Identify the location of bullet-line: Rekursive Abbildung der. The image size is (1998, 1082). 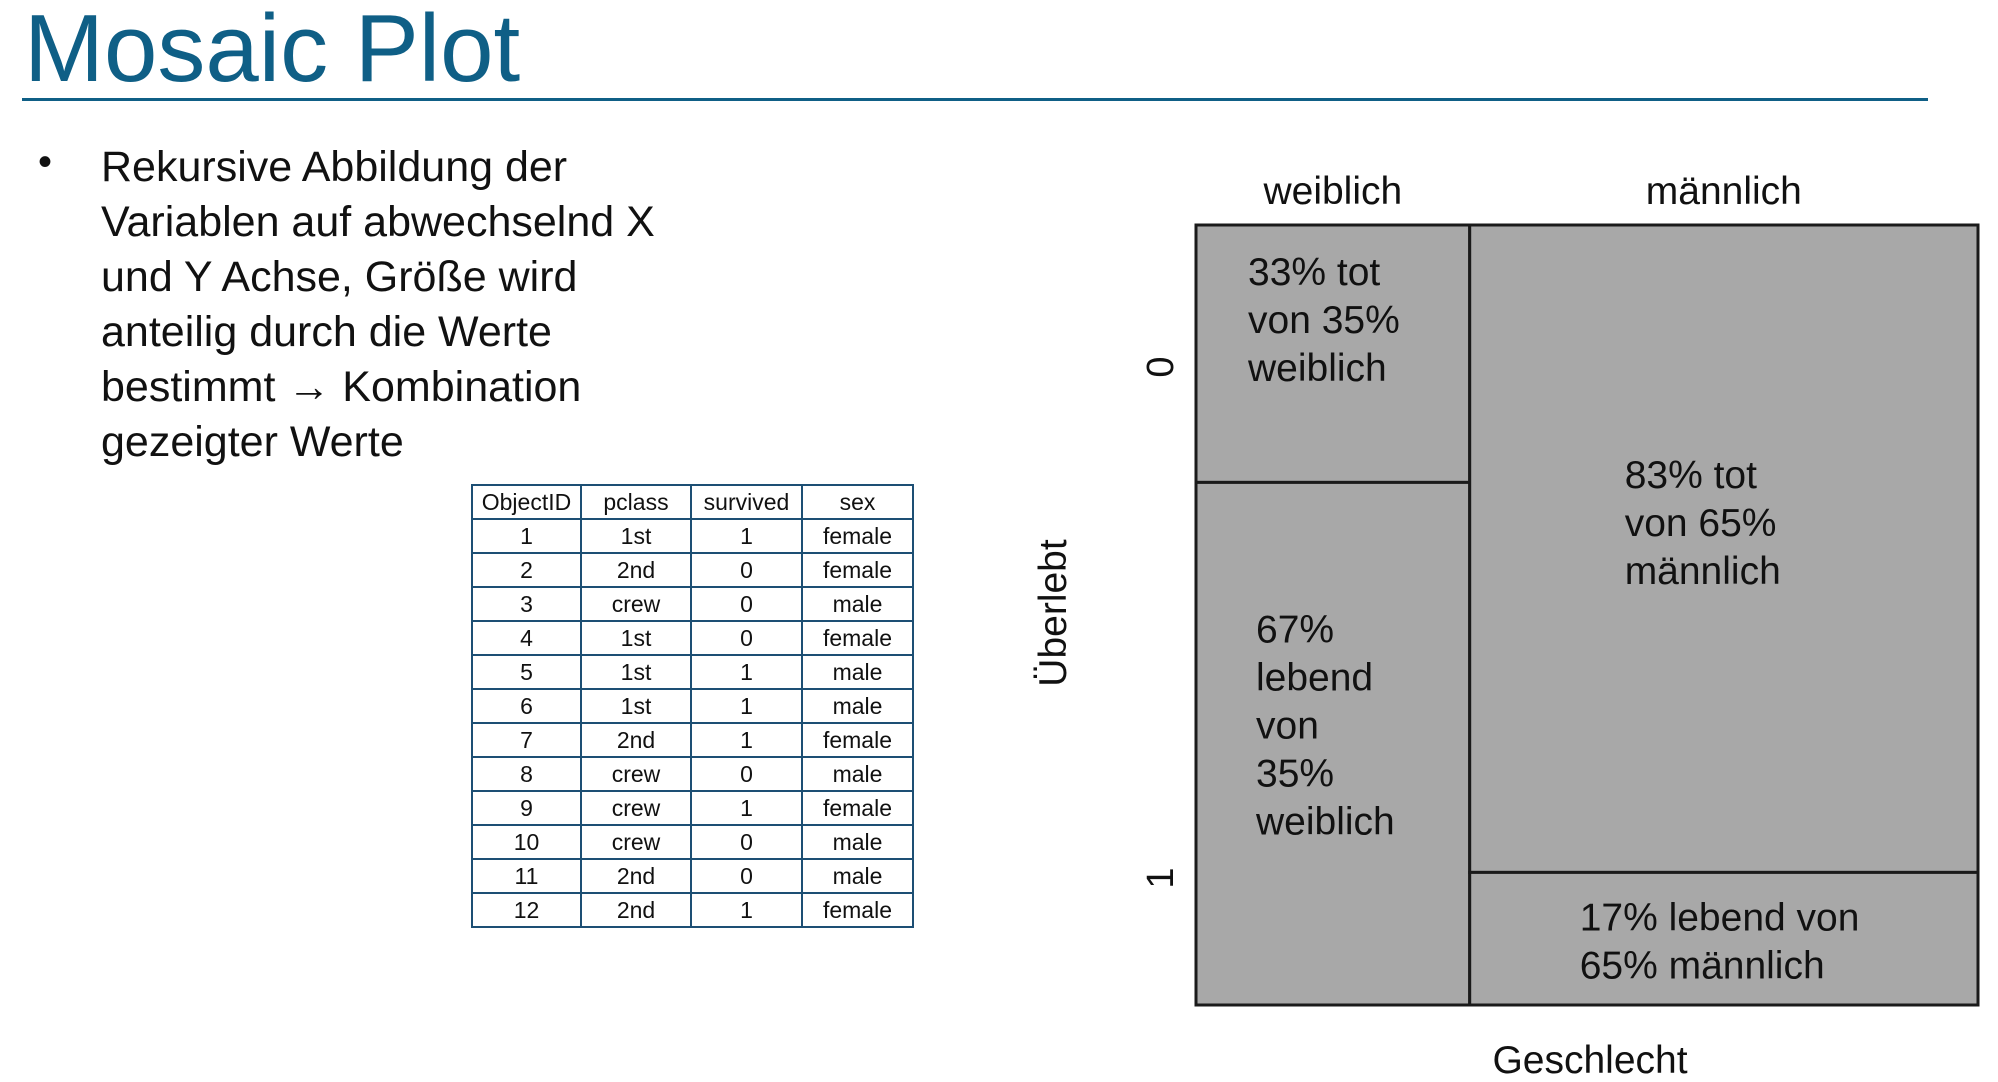
(334, 167).